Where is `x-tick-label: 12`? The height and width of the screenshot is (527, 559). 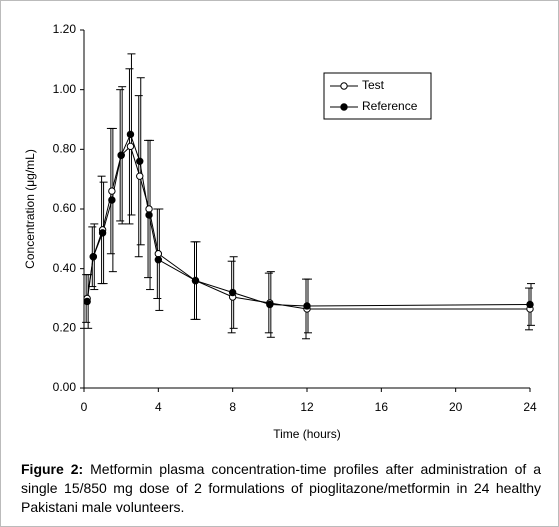
x-tick-label: 12 is located at coordinates (307, 407).